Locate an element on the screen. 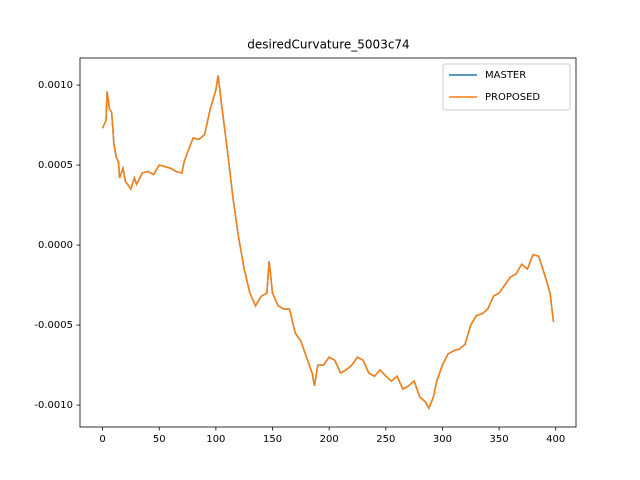 This screenshot has width=640, height=480. x-tick-label: 200 is located at coordinates (329, 439).